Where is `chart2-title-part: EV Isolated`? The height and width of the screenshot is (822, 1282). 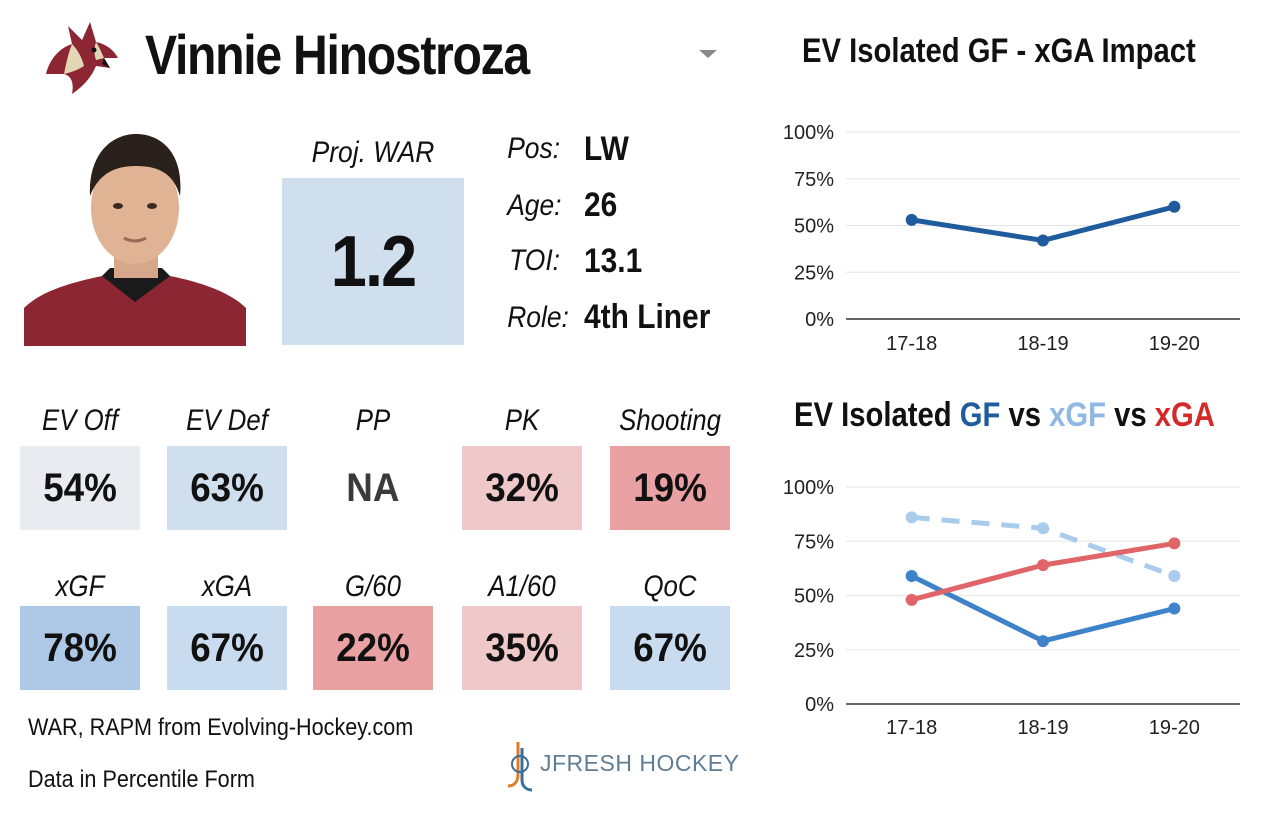 chart2-title-part: EV Isolated is located at coordinates (877, 415).